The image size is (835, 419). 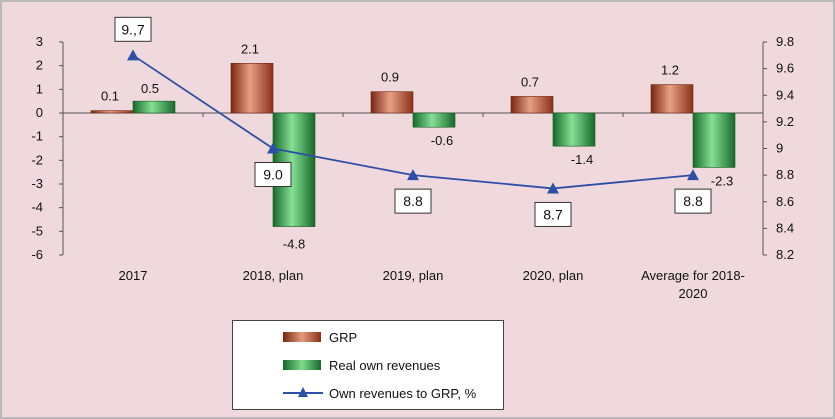 I want to click on data-label-revenues: 0.5, so click(x=150, y=88).